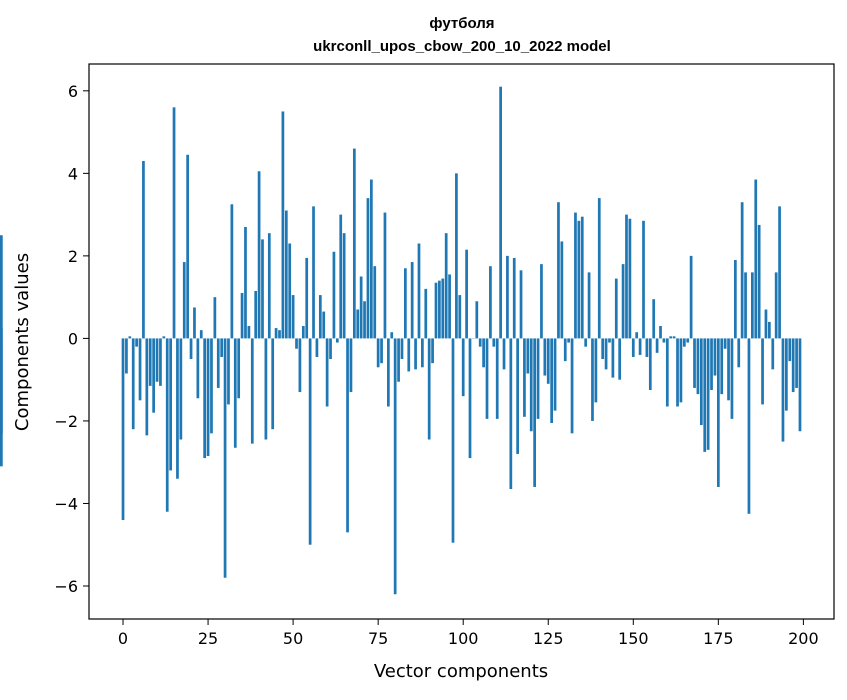 The image size is (847, 700). Describe the element at coordinates (463, 638) in the screenshot. I see `x-tick-label: 100` at that location.